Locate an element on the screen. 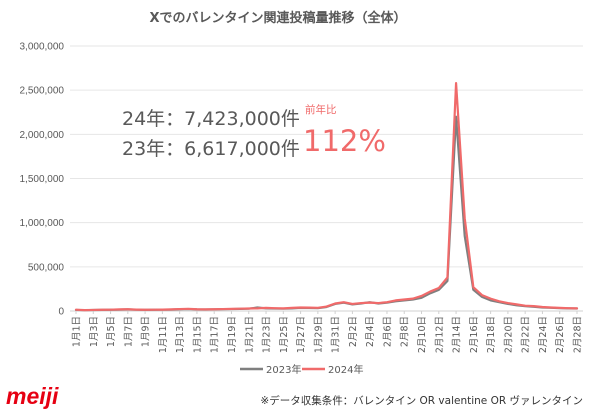  legend-label-2024: 2024年 is located at coordinates (345, 369).